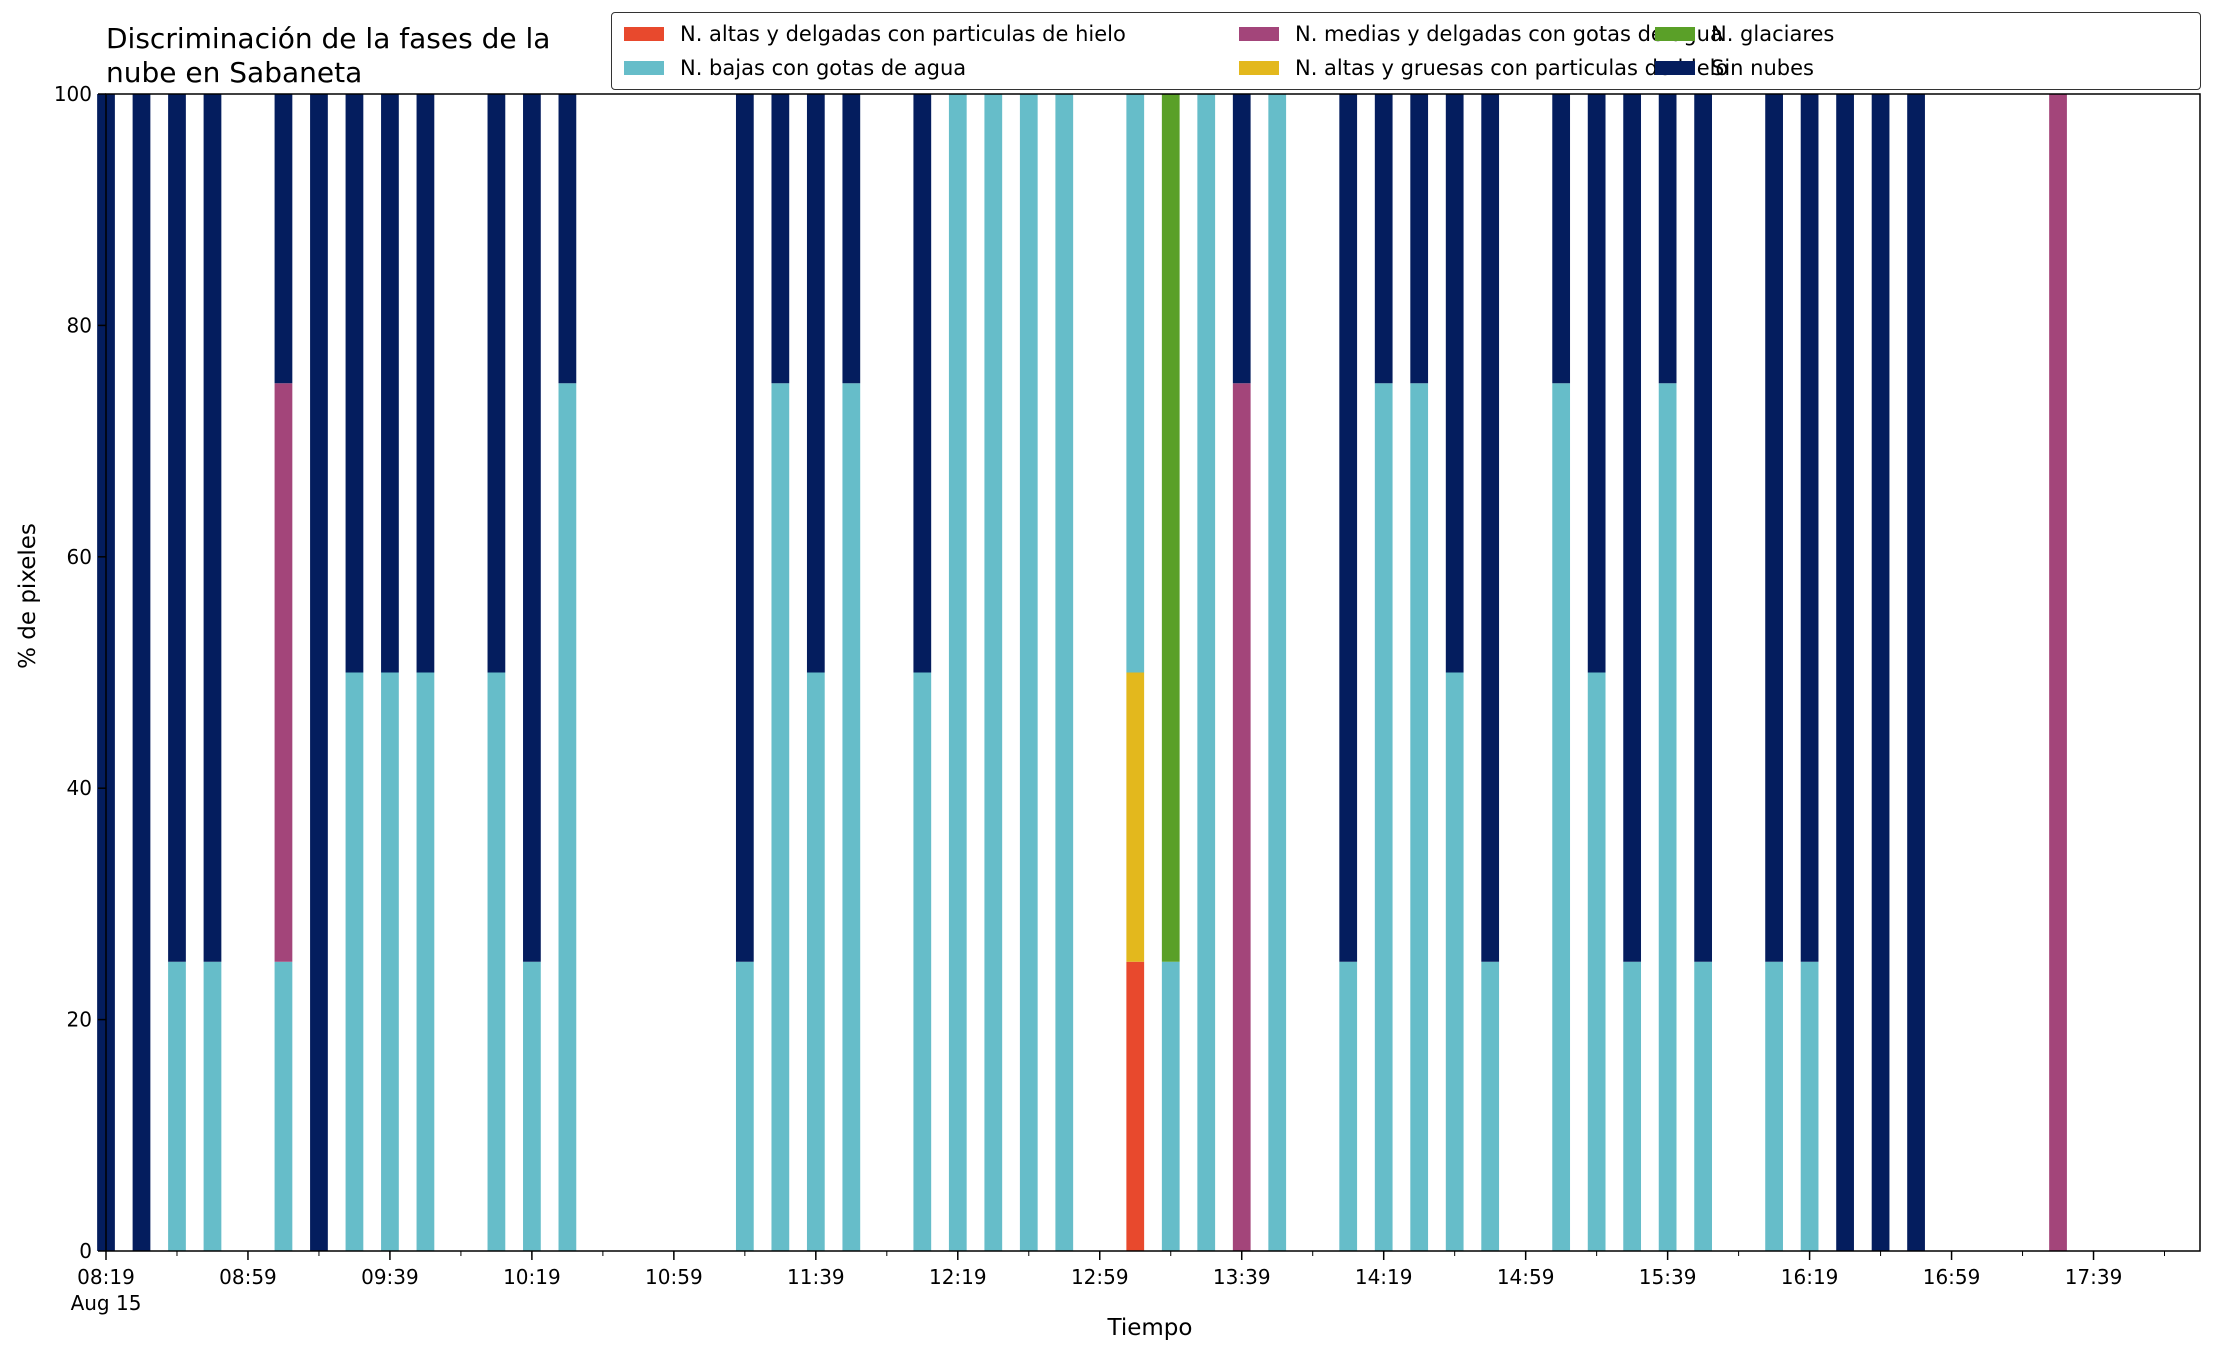 The height and width of the screenshot is (1355, 2216). Describe the element at coordinates (390, 1277) in the screenshot. I see `x-tick-label: 09:39` at that location.